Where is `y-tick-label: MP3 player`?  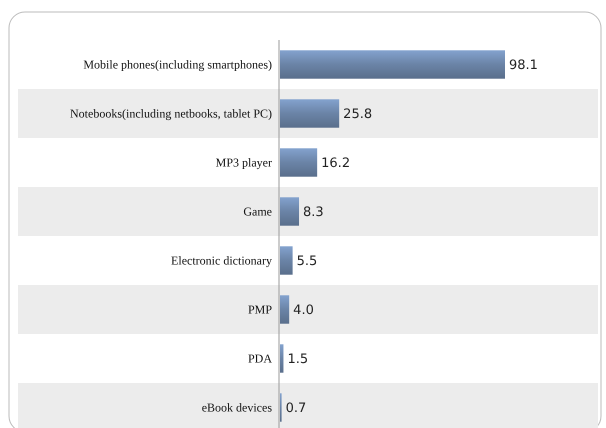
y-tick-label: MP3 player is located at coordinates (244, 162).